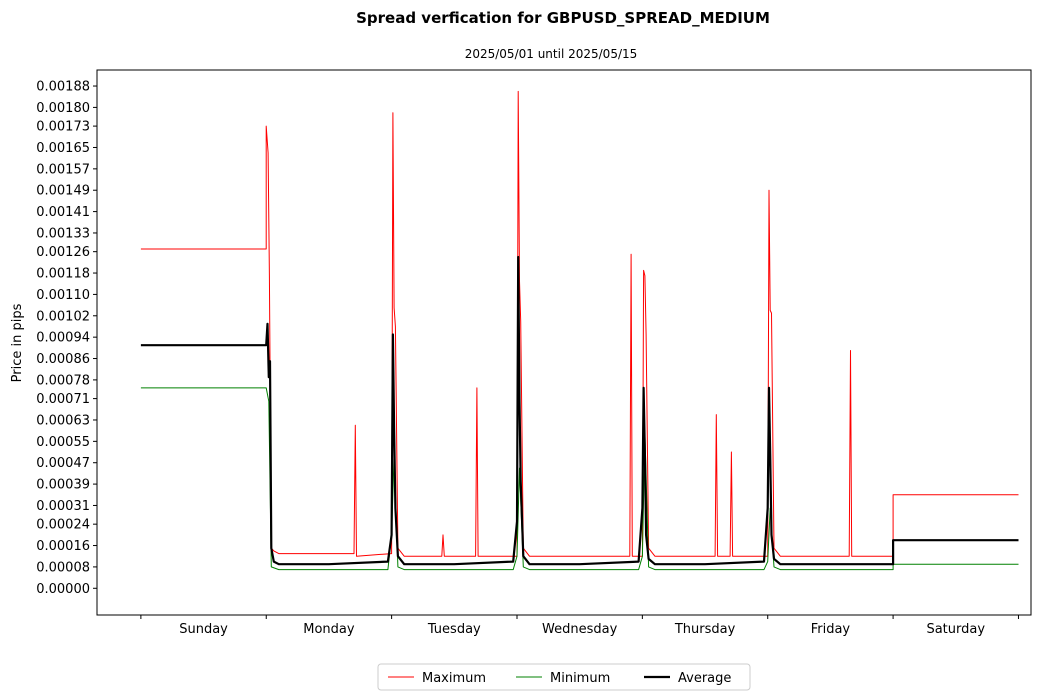 This screenshot has height=700, width=1039. Describe the element at coordinates (63, 442) in the screenshot. I see `y-tick-label: 0.00055` at that location.